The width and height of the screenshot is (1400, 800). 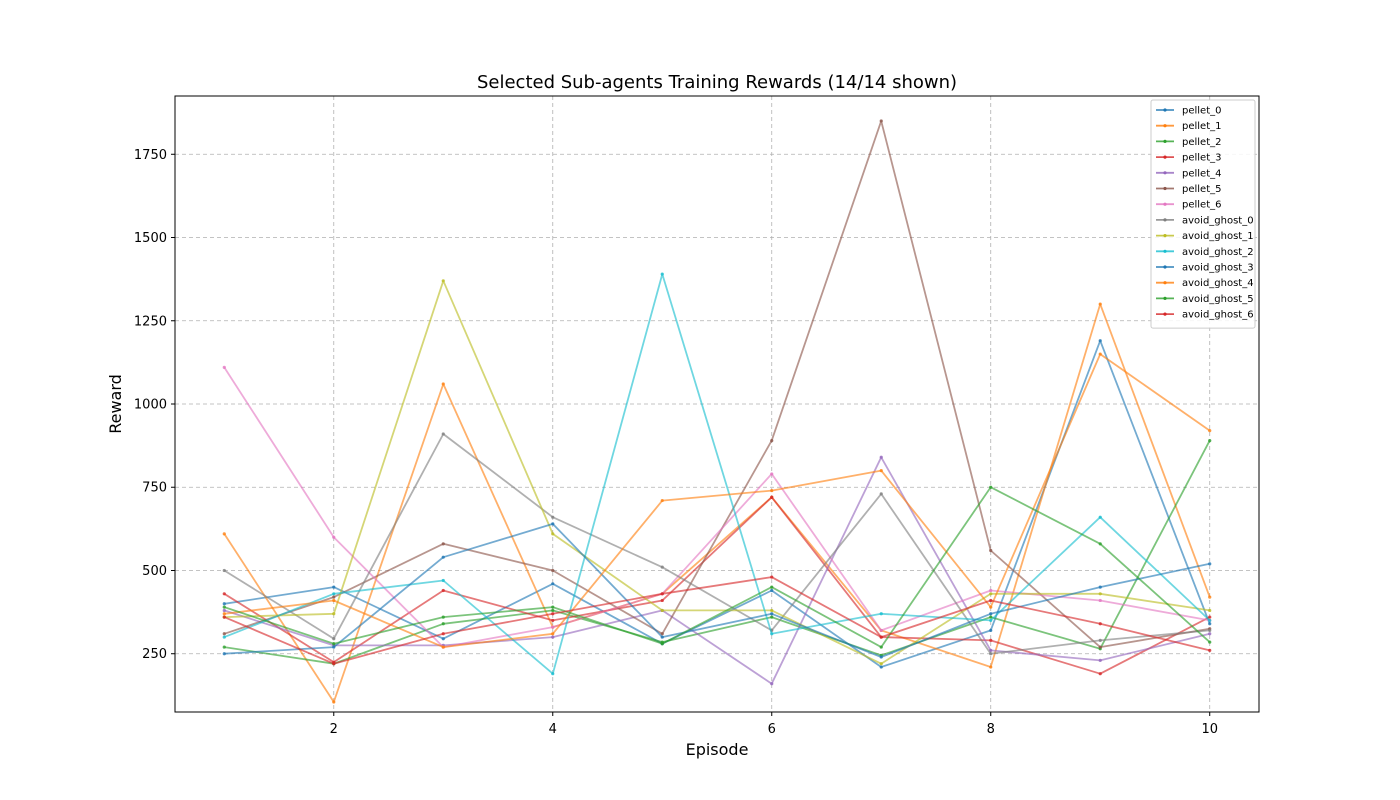 I want to click on legend-item-pellet_1: pellet_1, so click(x=1189, y=126).